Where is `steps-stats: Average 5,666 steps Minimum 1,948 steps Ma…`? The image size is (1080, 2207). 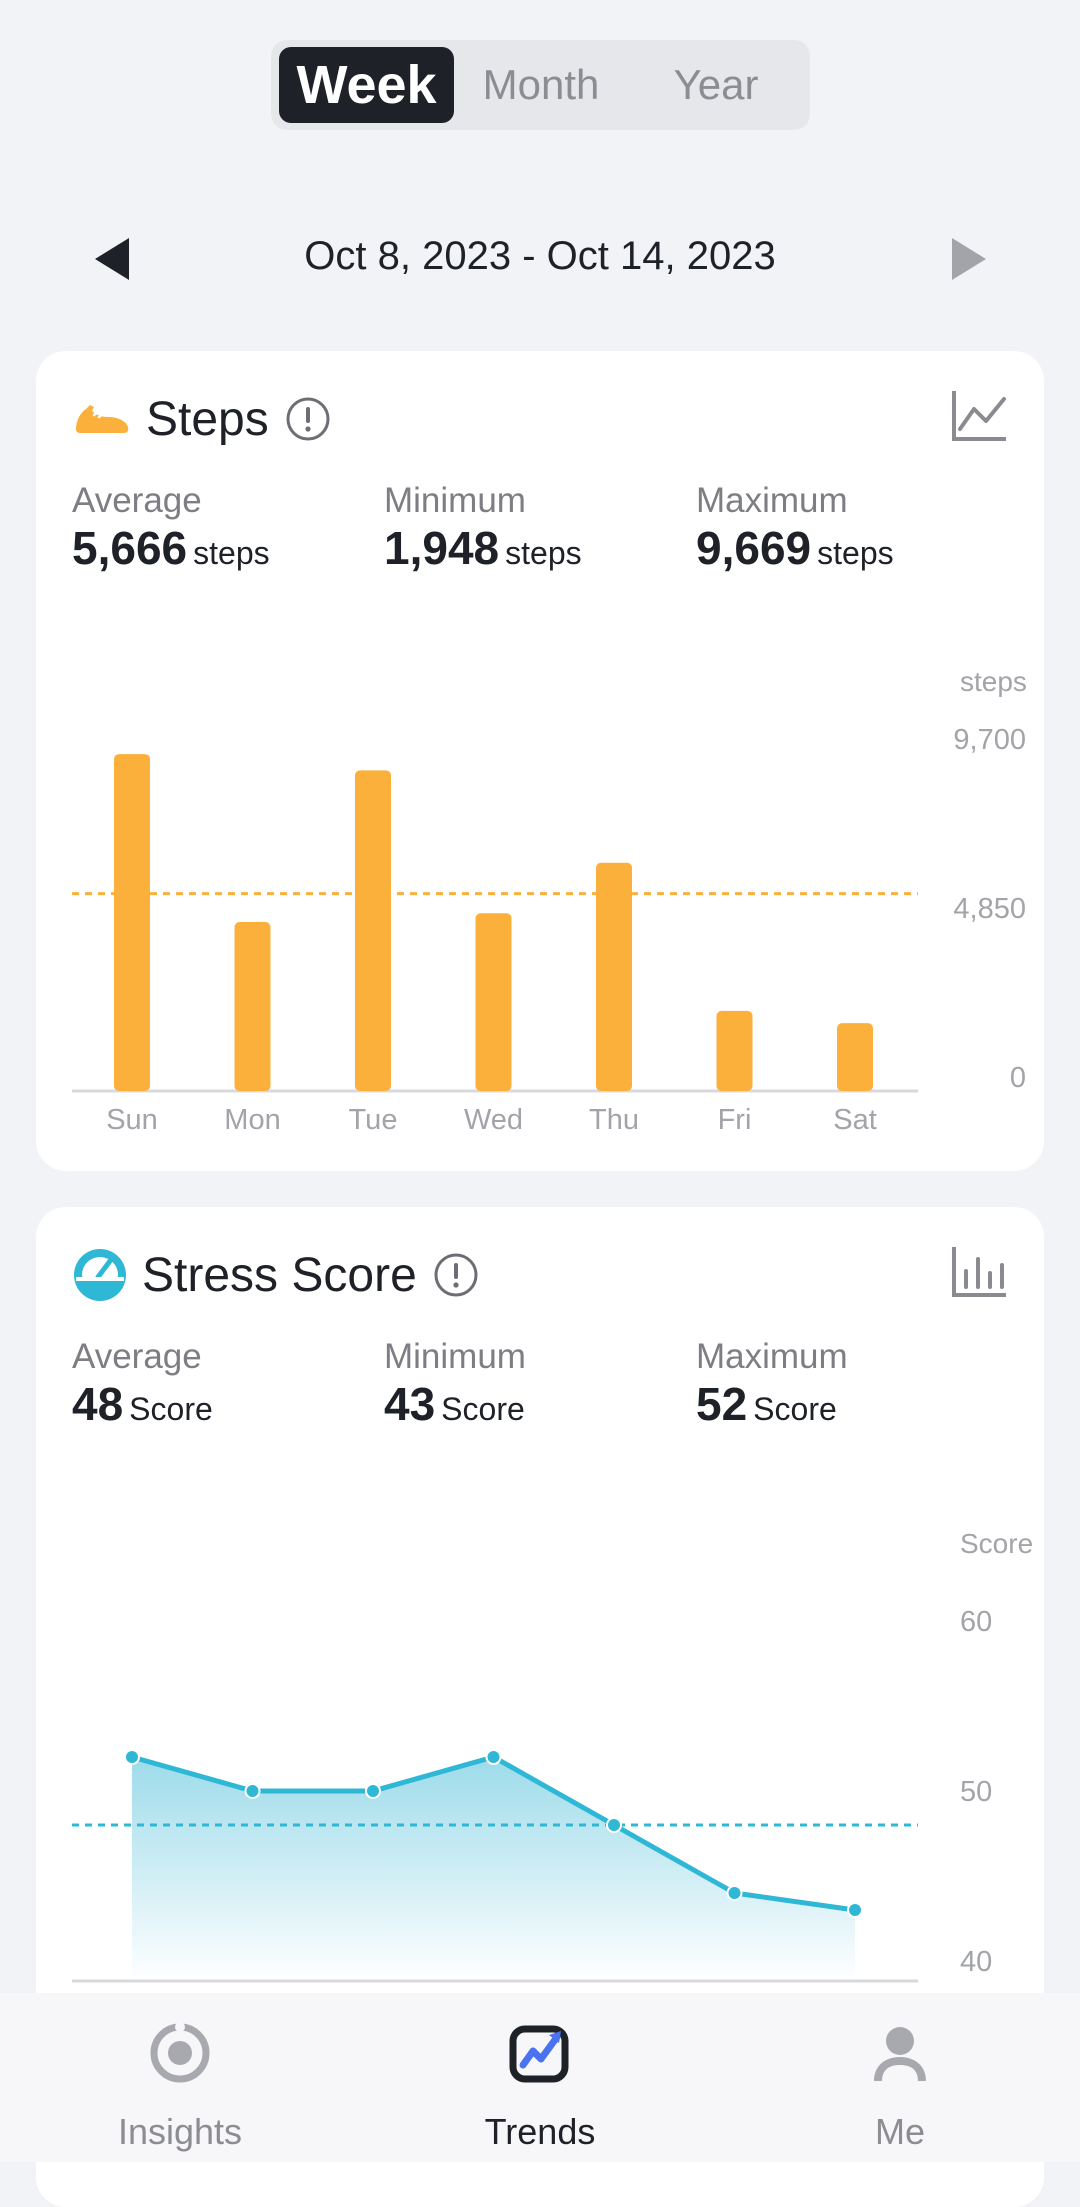
steps-stats: Average 5,666 steps Minimum 1,948 steps Ma… is located at coordinates (542, 531).